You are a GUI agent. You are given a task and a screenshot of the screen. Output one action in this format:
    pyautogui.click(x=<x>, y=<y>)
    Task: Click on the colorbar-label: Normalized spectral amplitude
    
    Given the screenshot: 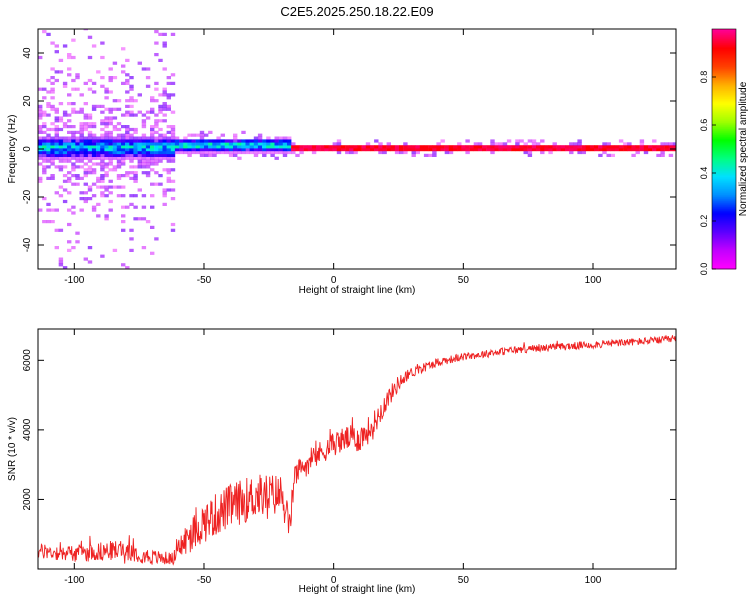 What is the action you would take?
    pyautogui.click(x=743, y=148)
    